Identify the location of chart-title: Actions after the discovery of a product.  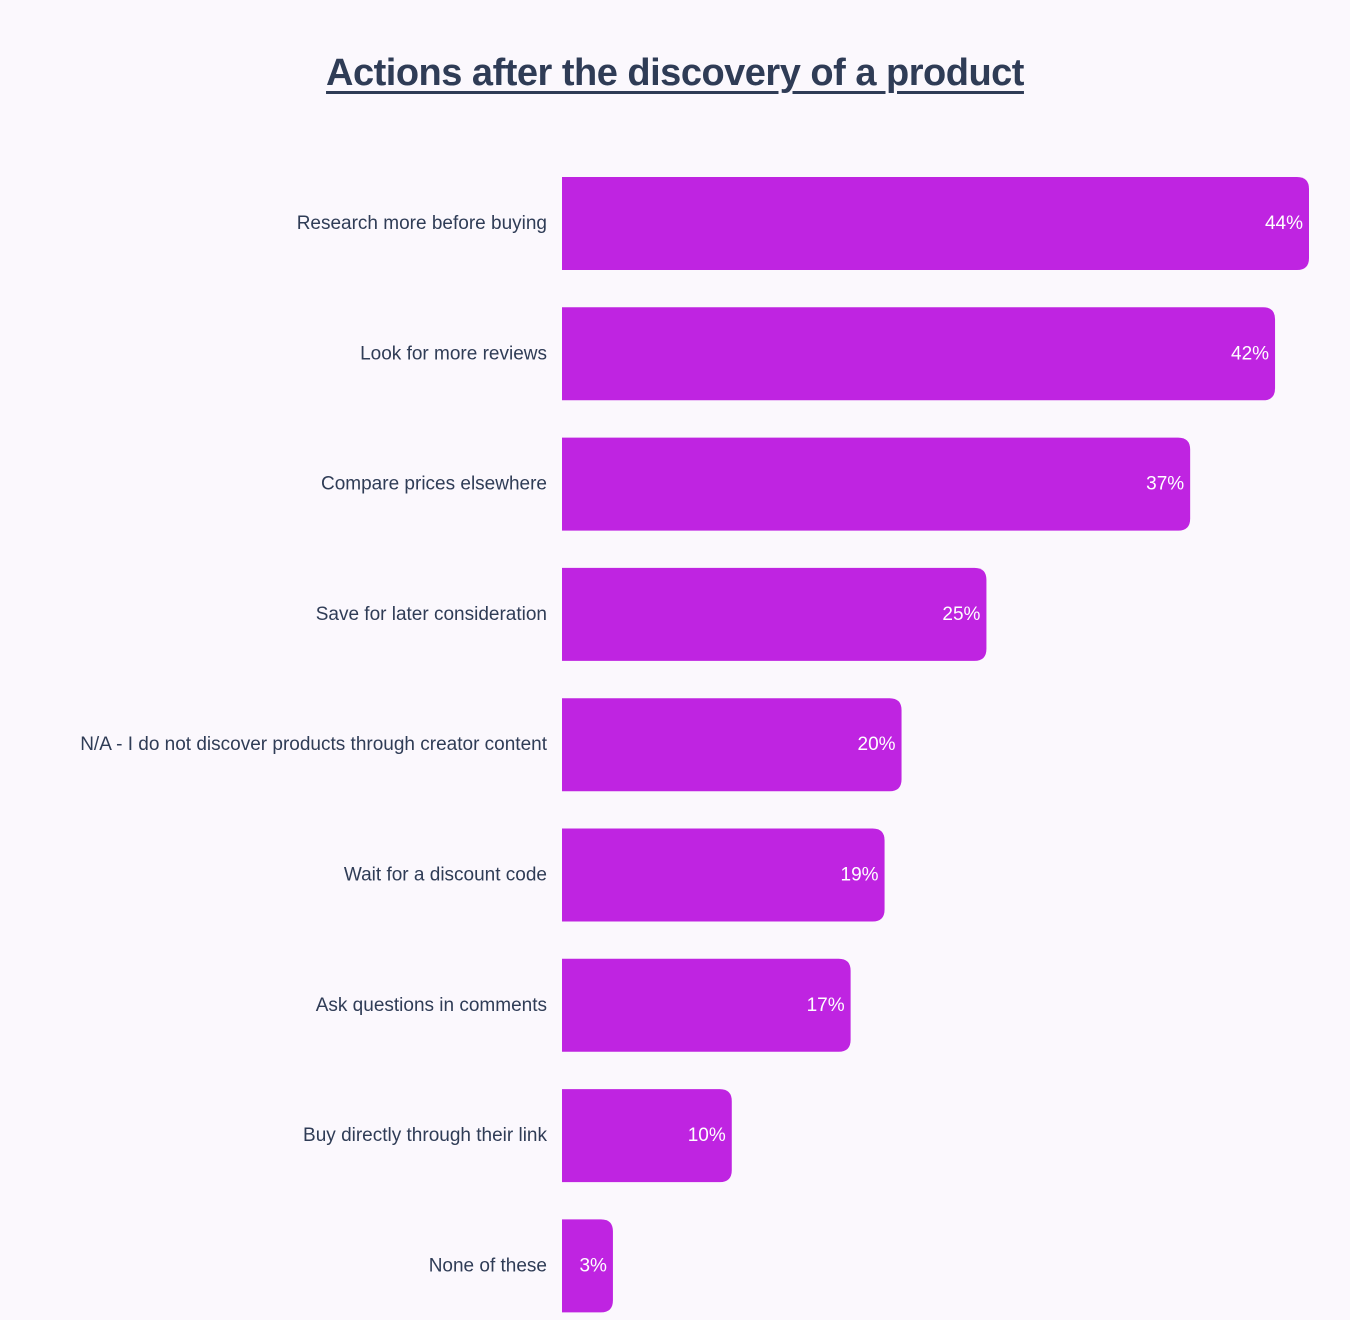
(675, 73).